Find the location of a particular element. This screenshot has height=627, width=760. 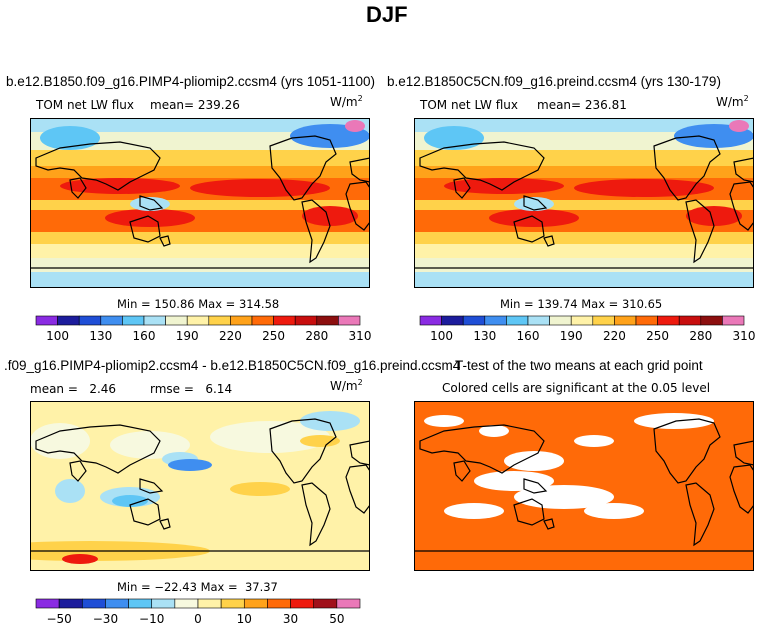

colorbar-tick-label: 0 is located at coordinates (198, 619).